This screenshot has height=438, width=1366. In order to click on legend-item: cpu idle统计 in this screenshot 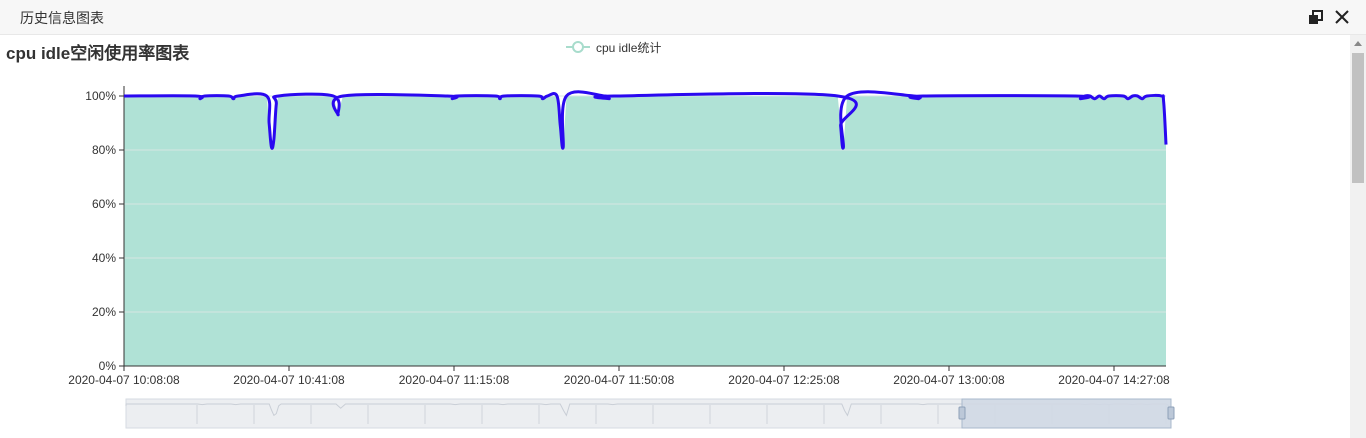, I will do `click(613, 47)`.